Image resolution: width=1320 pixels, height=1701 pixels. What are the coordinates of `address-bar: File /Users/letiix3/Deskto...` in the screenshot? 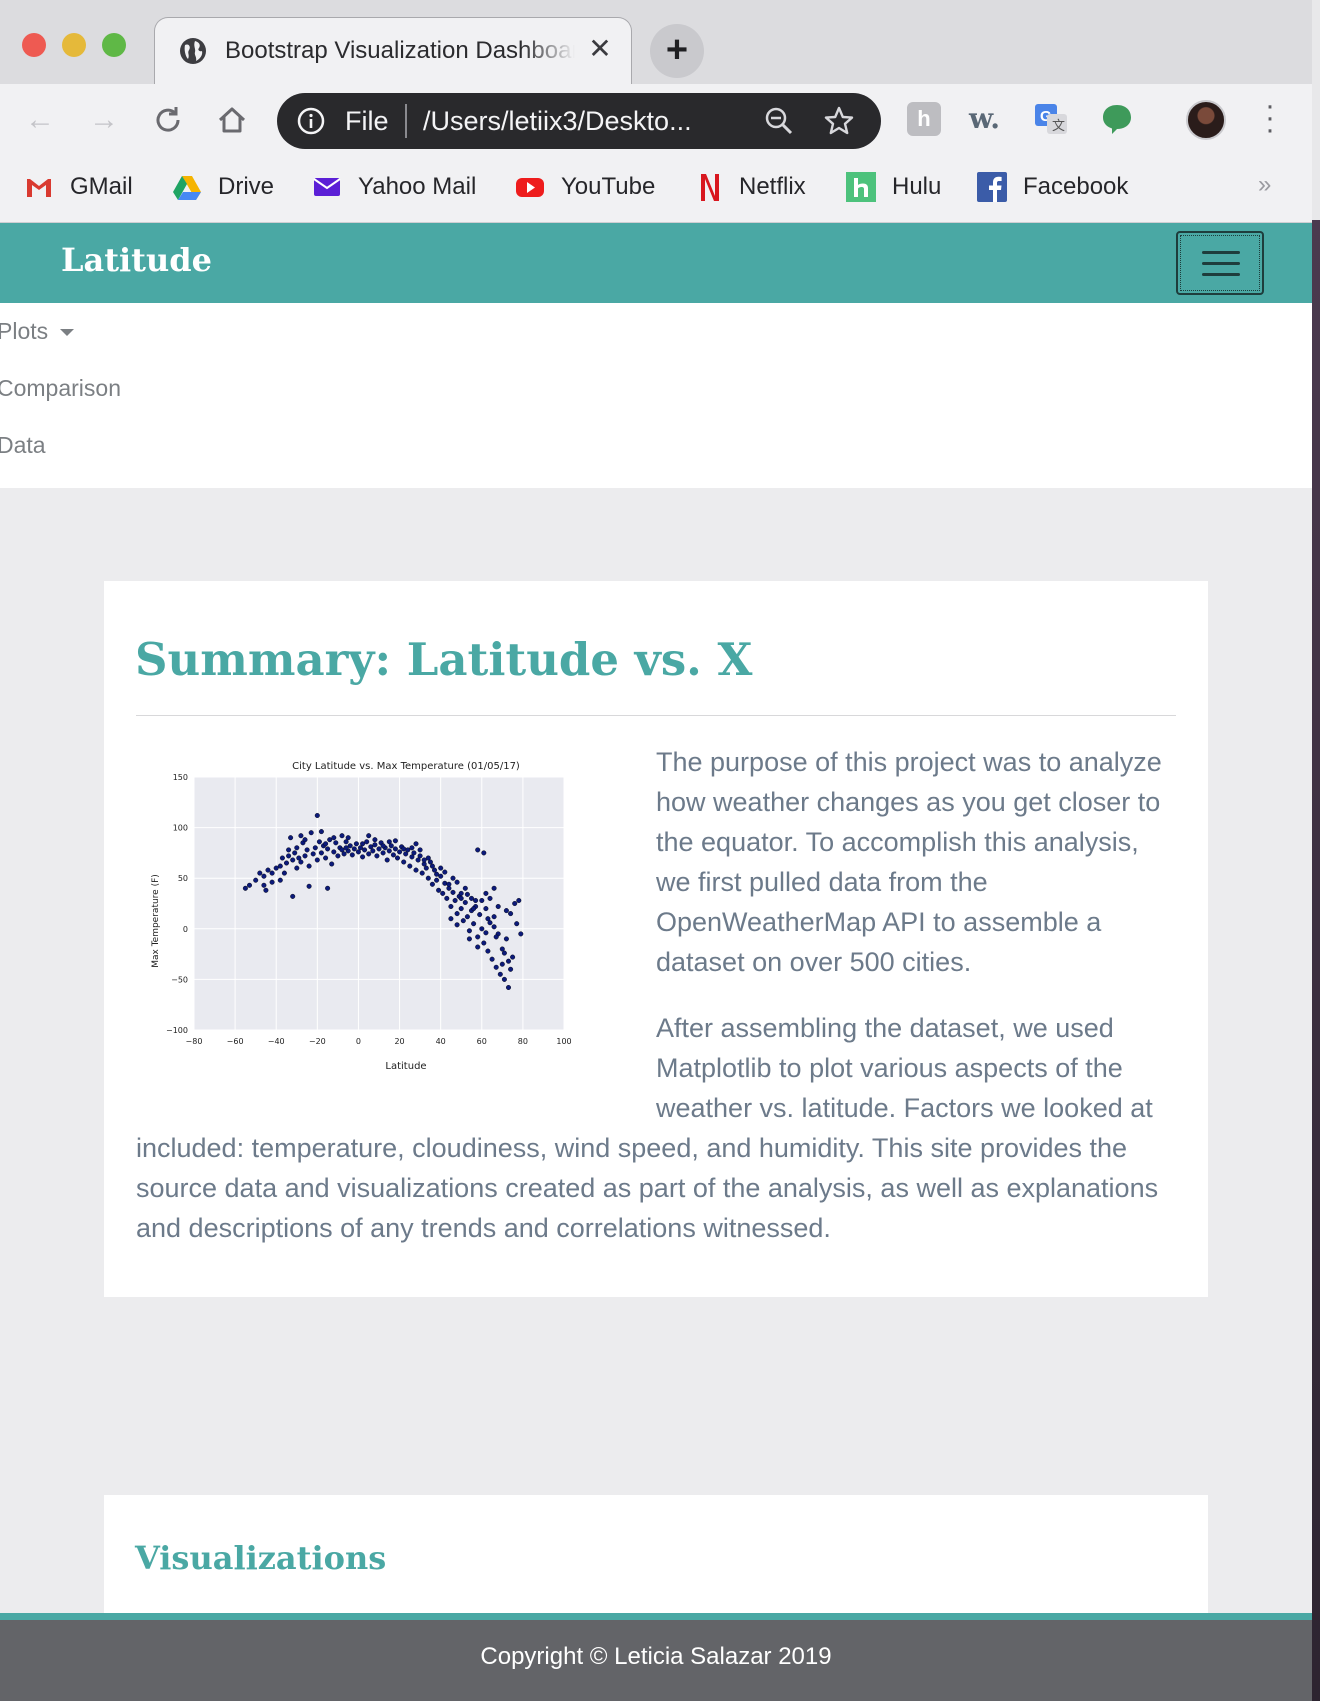 It's located at (579, 121).